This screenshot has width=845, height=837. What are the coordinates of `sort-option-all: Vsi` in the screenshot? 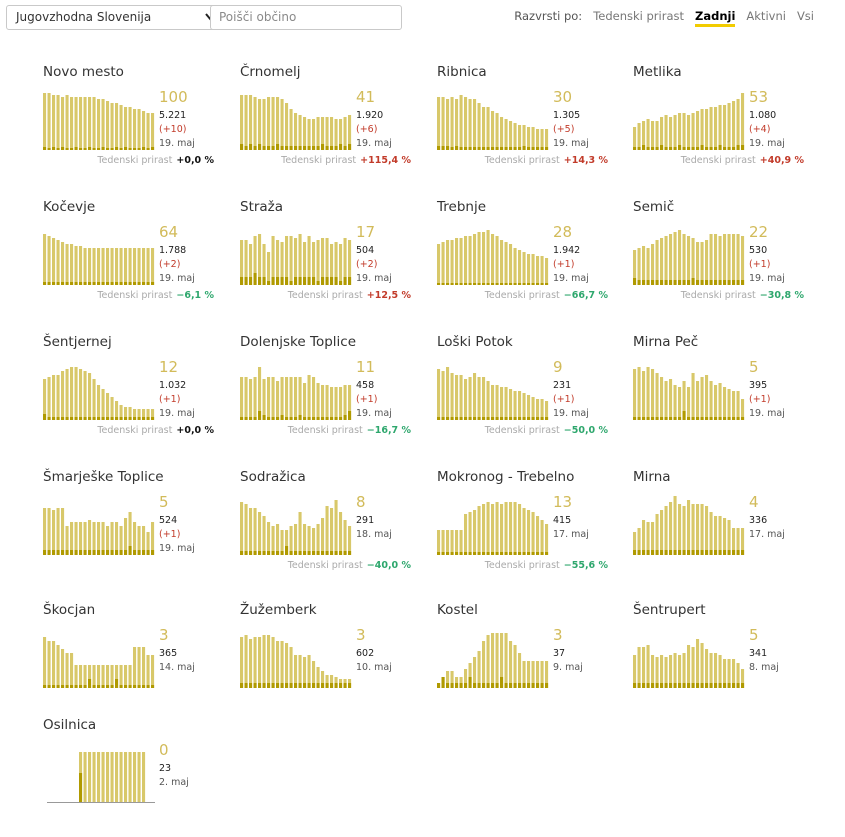 It's located at (805, 16).